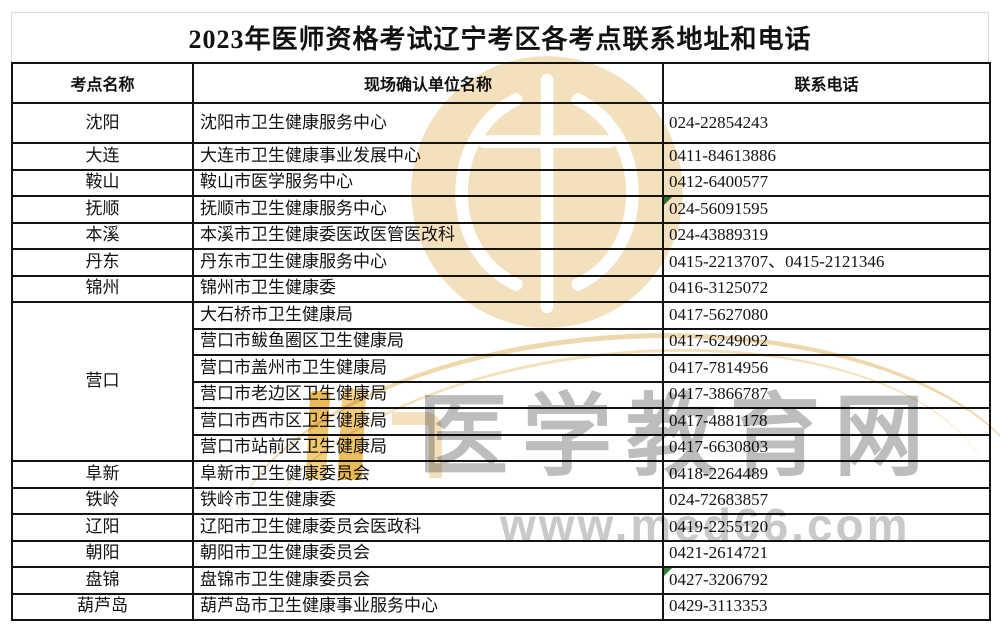 This screenshot has height=630, width=1000. What do you see at coordinates (826, 606) in the screenshot?
I see `phone-cell: 0429-3113353` at bounding box center [826, 606].